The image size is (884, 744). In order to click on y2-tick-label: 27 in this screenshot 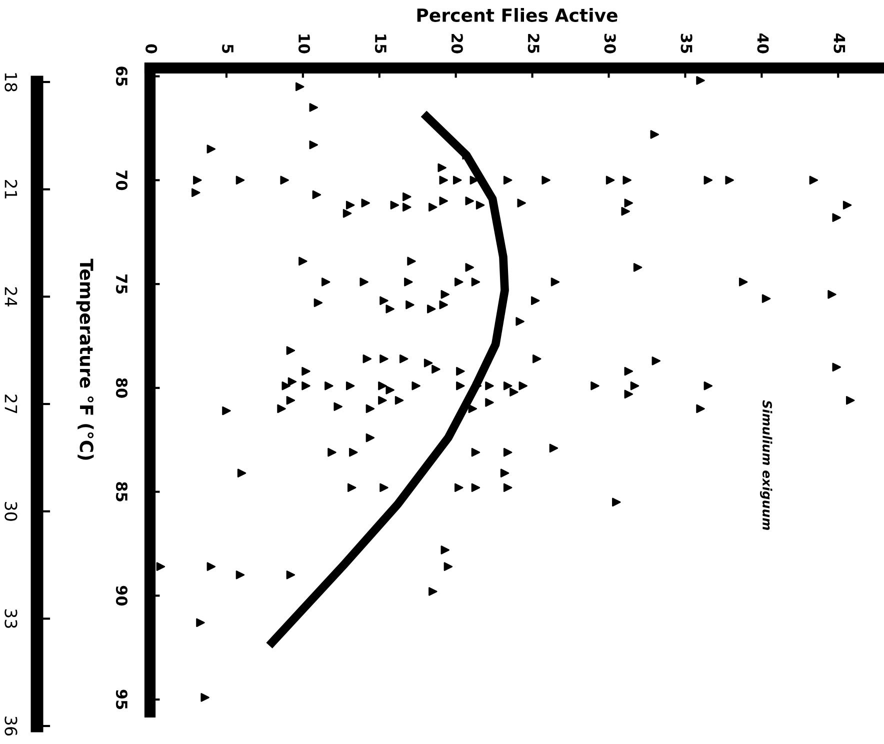, I will do `click(11, 404)`.